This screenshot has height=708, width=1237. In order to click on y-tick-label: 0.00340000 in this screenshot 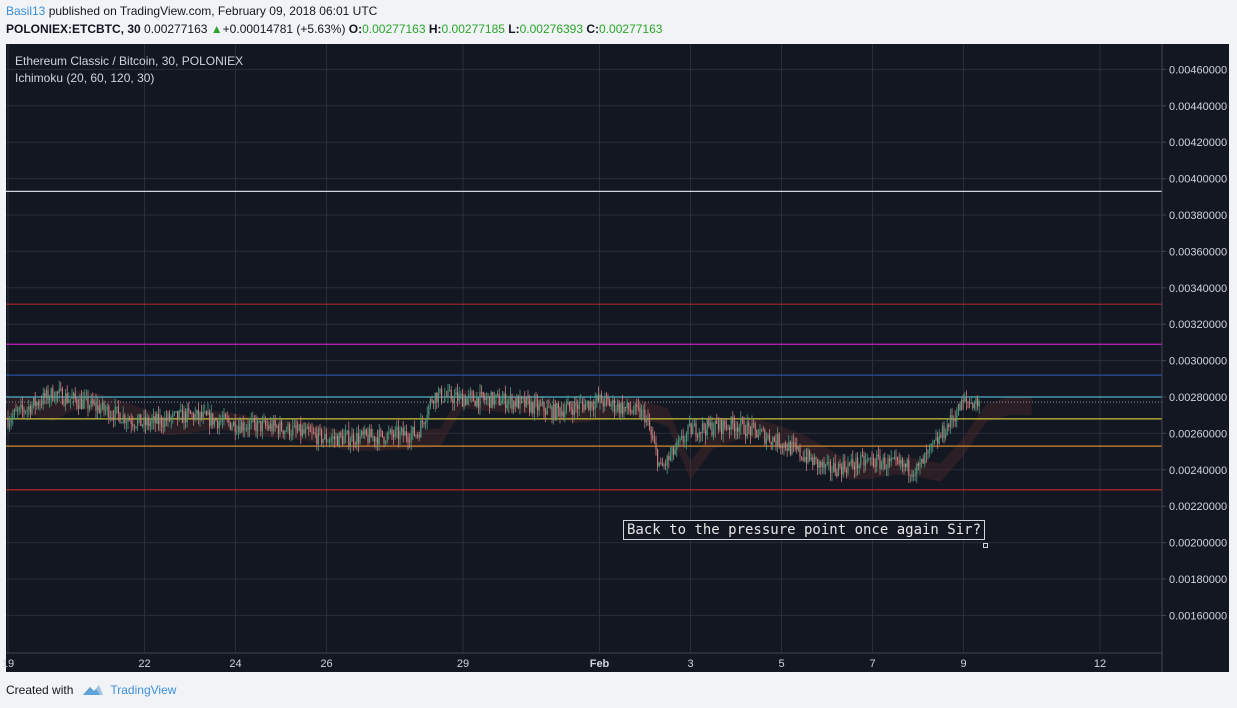, I will do `click(1198, 289)`.